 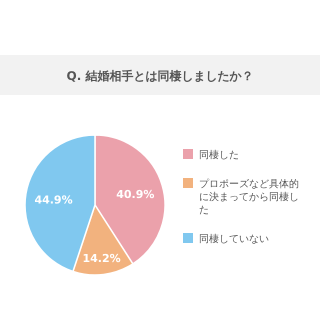 What do you see at coordinates (101, 259) in the screenshot?
I see `data-label: 14.2%` at bounding box center [101, 259].